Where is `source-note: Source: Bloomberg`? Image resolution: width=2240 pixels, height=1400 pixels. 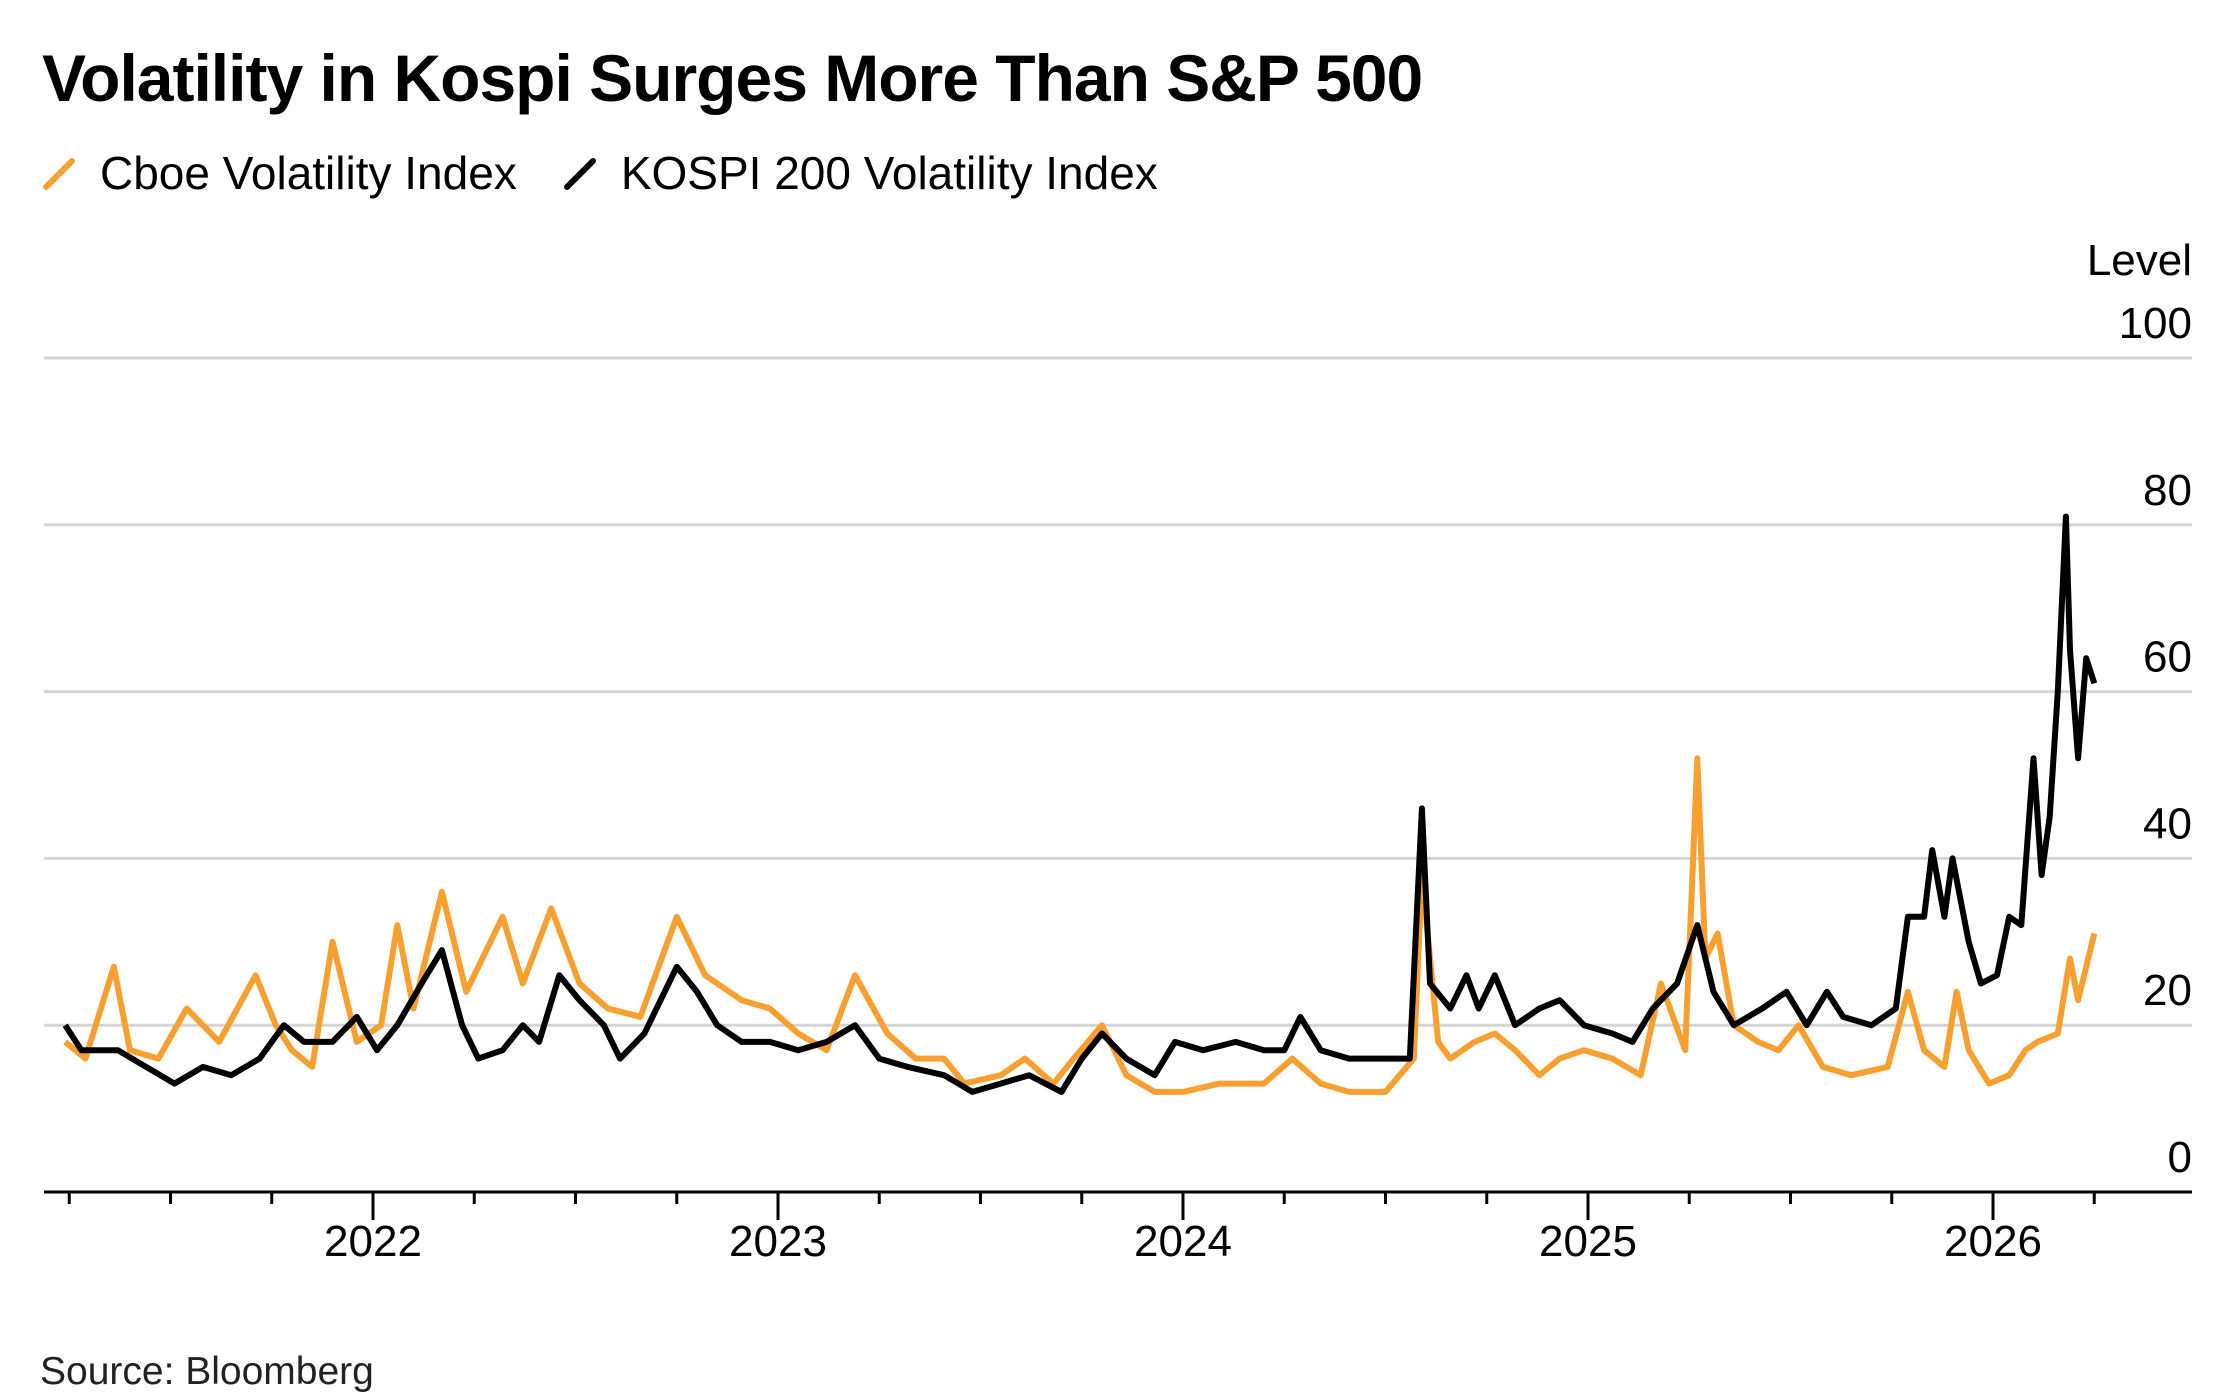
source-note: Source: Bloomberg is located at coordinates (207, 1371).